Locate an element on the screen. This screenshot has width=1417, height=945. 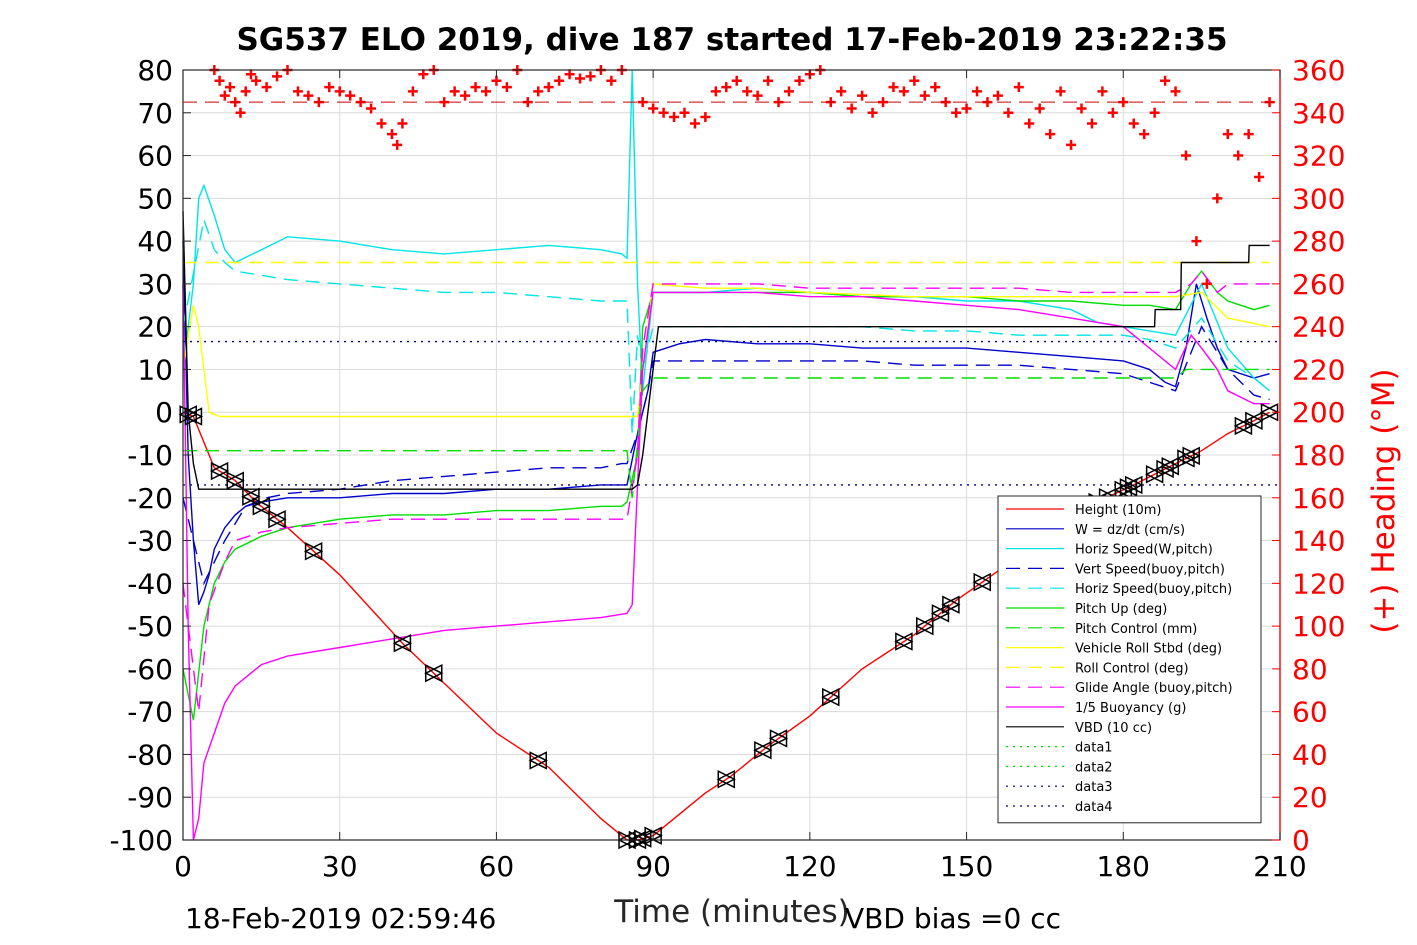
x-axis-label: Time (minutes) is located at coordinates (731, 912).